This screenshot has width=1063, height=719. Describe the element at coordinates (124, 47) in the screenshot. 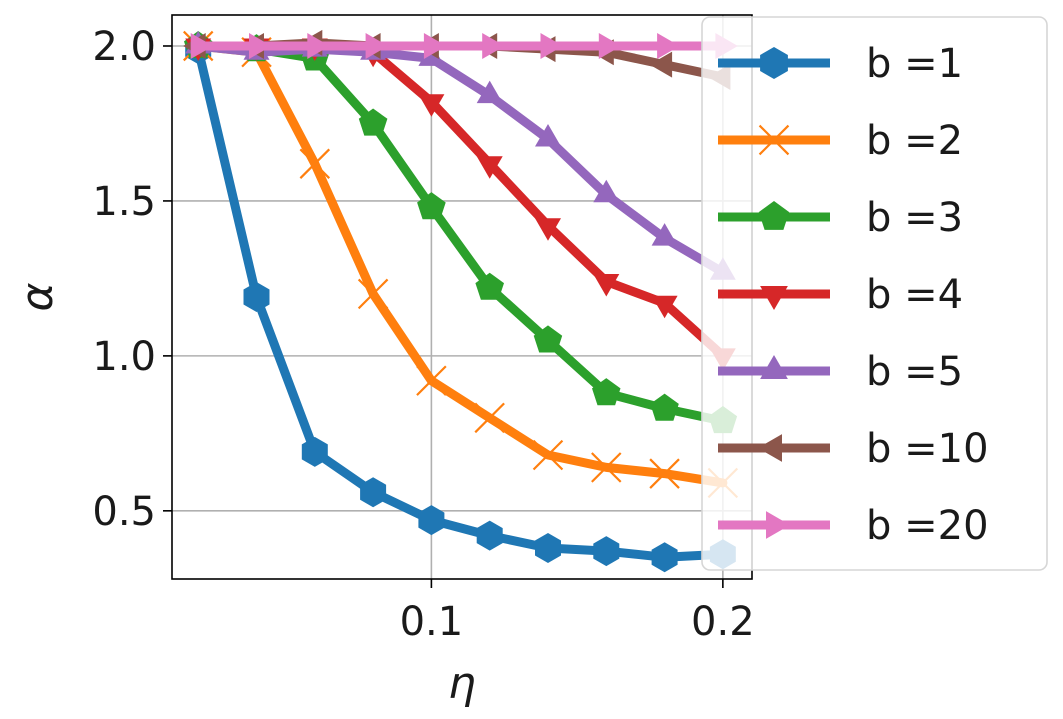

I see `y-tick-label: 2.0` at that location.